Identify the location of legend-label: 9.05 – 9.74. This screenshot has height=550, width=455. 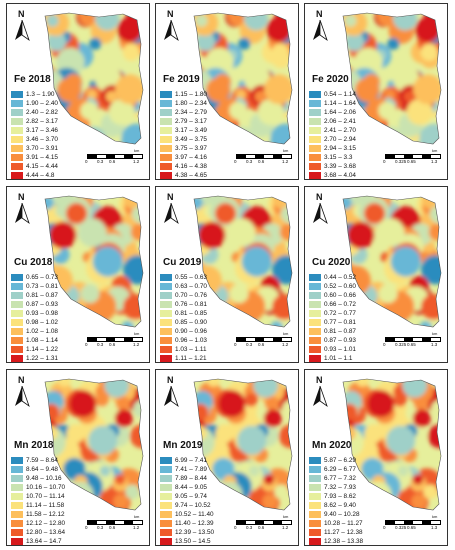
(191, 496).